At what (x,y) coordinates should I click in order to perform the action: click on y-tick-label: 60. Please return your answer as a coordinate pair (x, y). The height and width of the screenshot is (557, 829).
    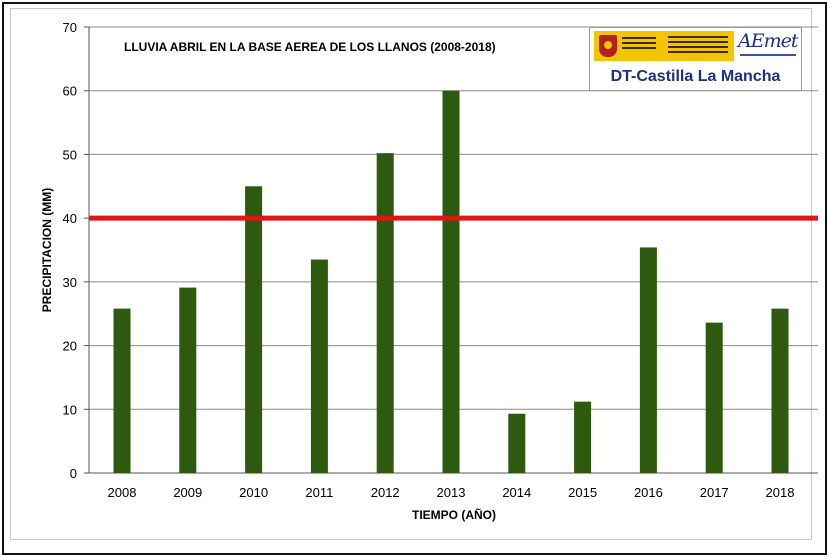
    Looking at the image, I should click on (70, 91).